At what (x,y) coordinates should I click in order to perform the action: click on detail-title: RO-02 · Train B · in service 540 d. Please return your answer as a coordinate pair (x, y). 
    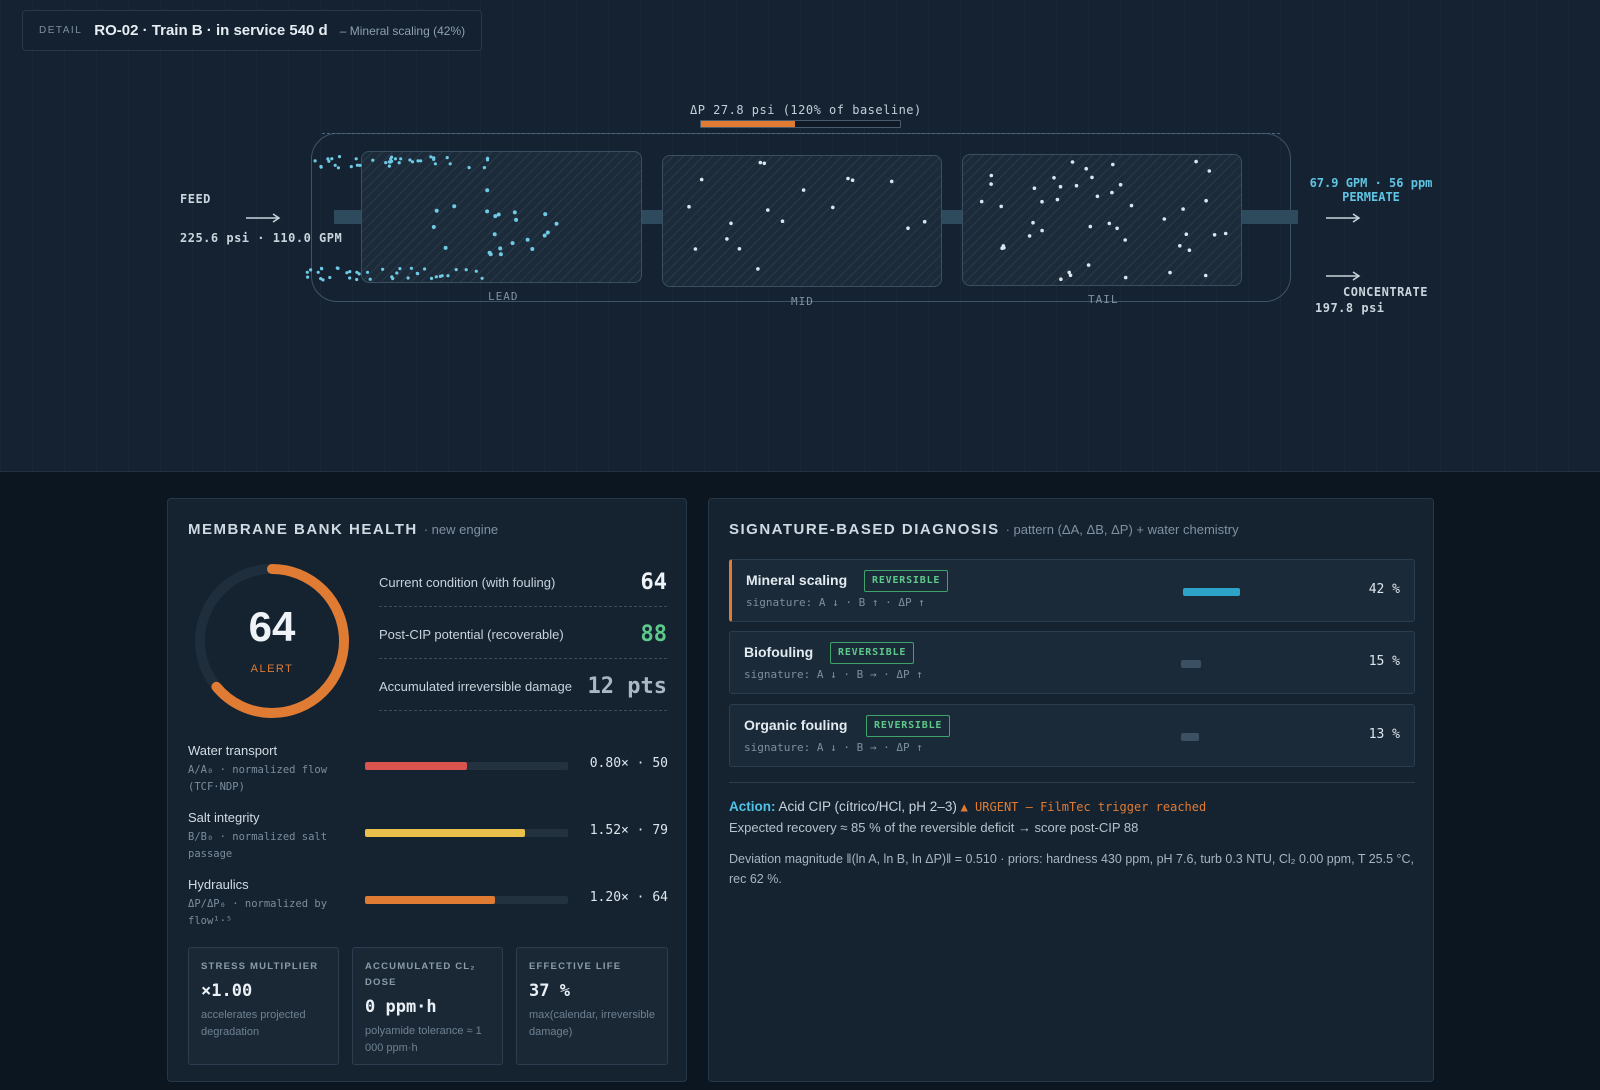
    Looking at the image, I should click on (211, 30).